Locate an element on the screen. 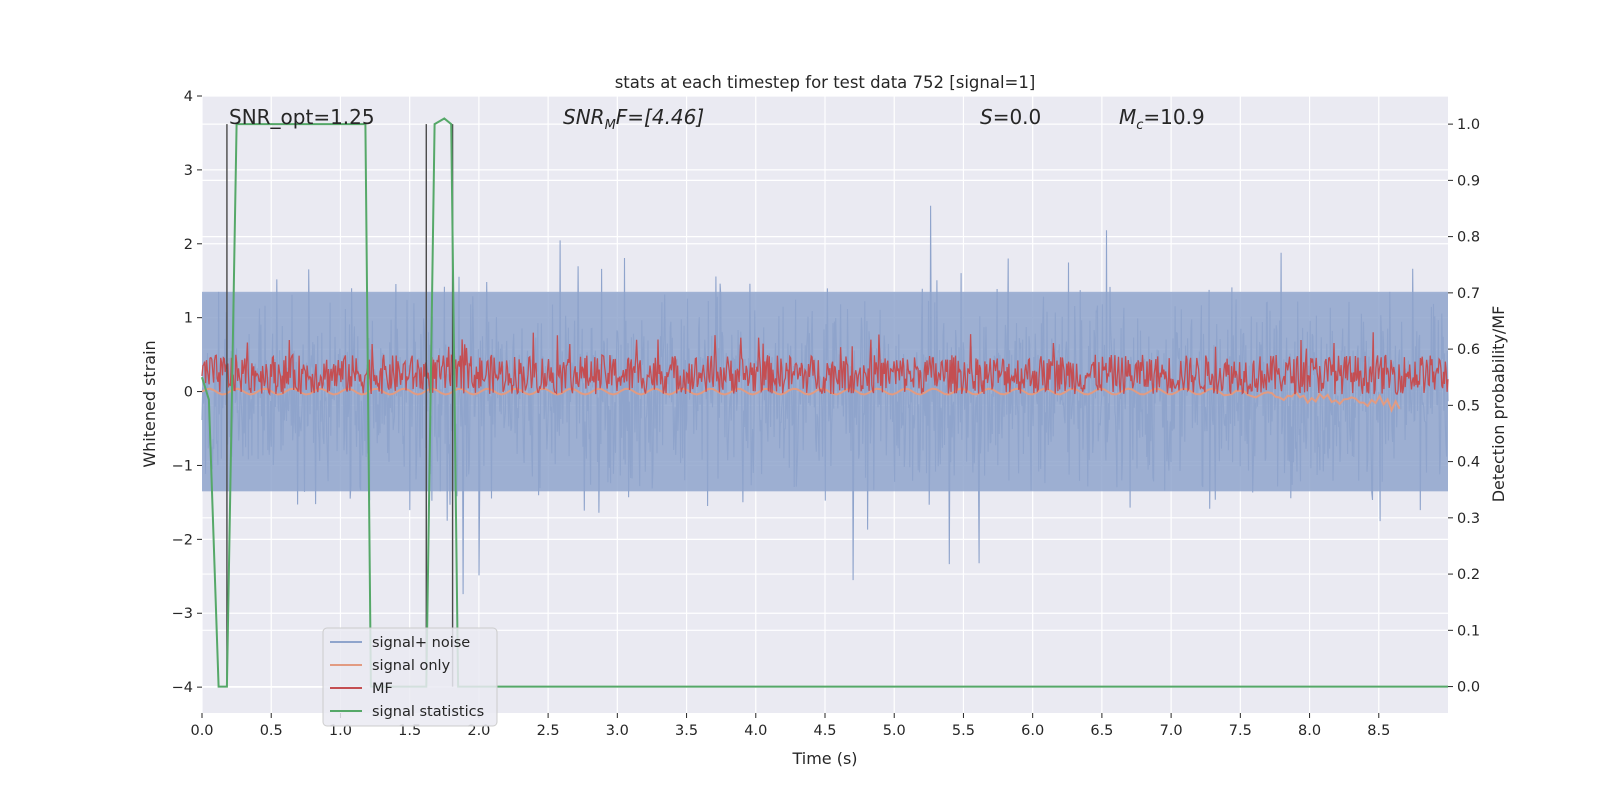 Image resolution: width=1600 pixels, height=805 pixels. s-base: S is located at coordinates (986, 117).